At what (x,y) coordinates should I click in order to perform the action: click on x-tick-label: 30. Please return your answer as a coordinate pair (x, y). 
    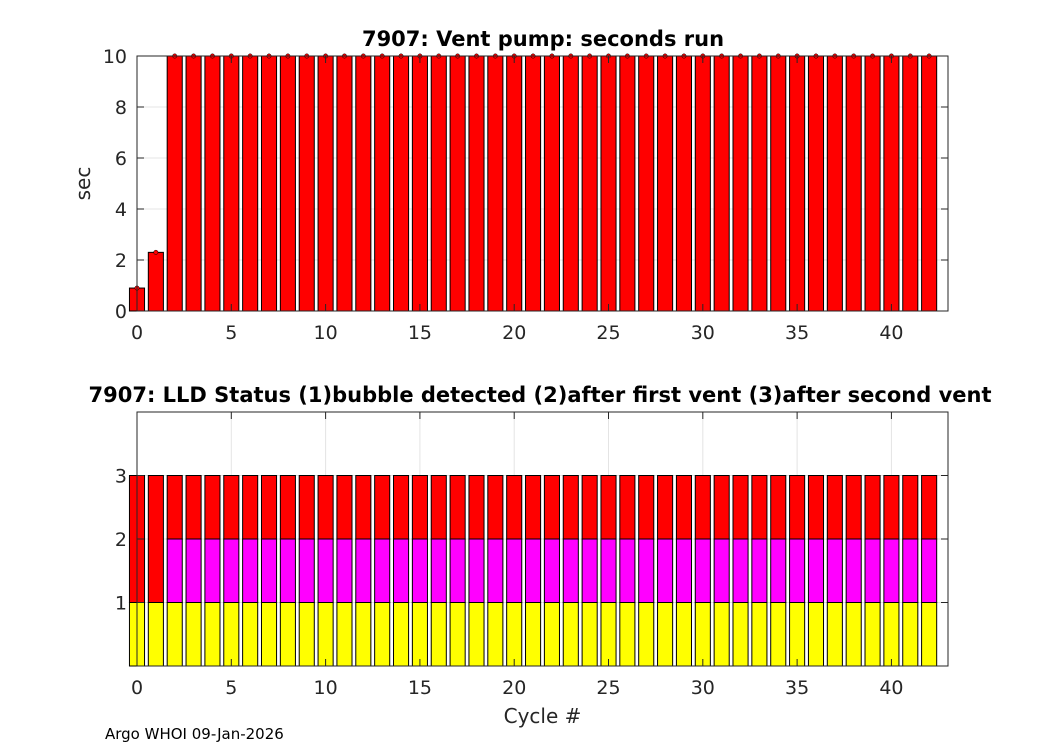
    Looking at the image, I should click on (703, 333).